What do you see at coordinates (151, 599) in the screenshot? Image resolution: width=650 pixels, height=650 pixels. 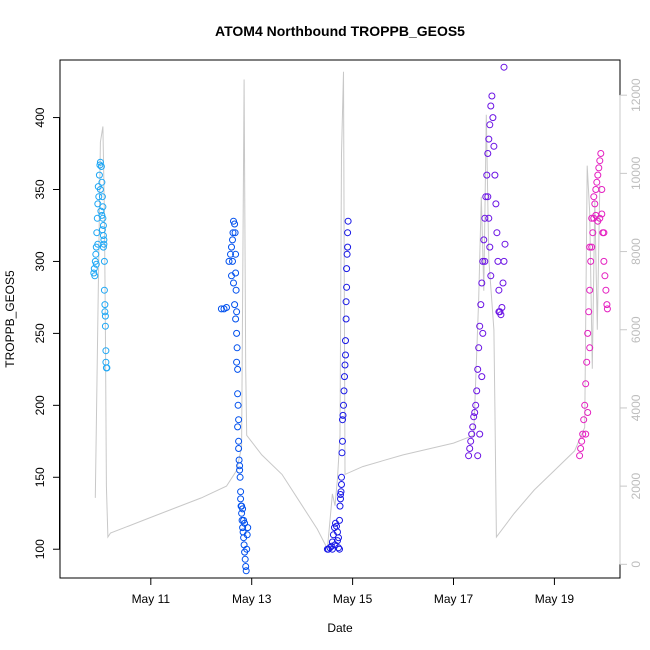 I see `x-tick-label: May 11` at bounding box center [151, 599].